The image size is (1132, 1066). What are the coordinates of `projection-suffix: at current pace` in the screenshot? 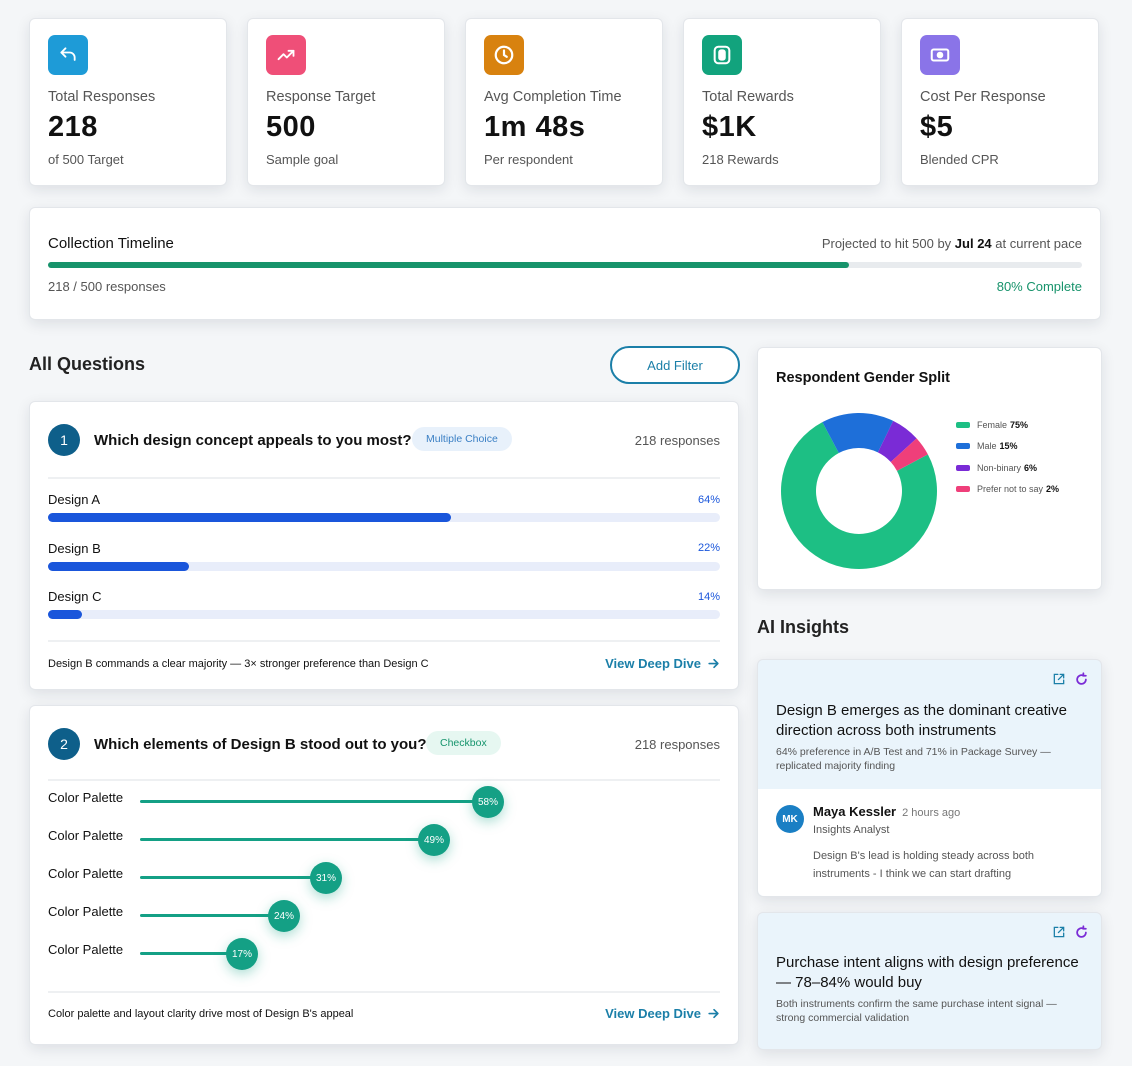 It's located at (1038, 243).